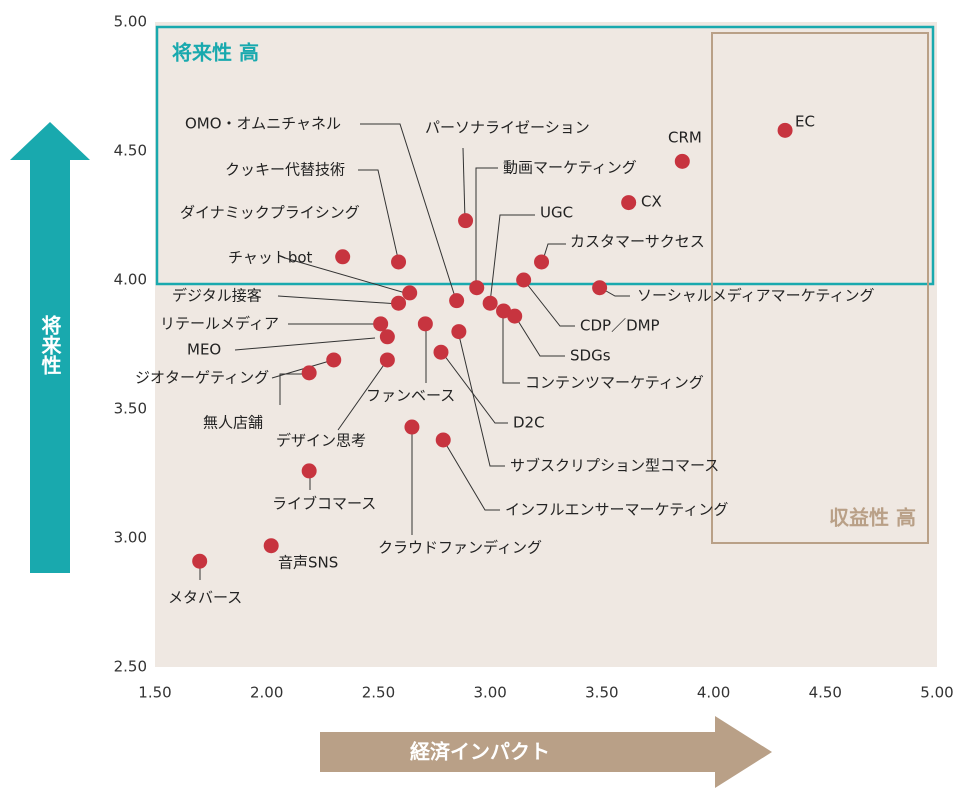 The width and height of the screenshot is (980, 804). What do you see at coordinates (130, 22) in the screenshot?
I see `y-tick-label: 5.00` at bounding box center [130, 22].